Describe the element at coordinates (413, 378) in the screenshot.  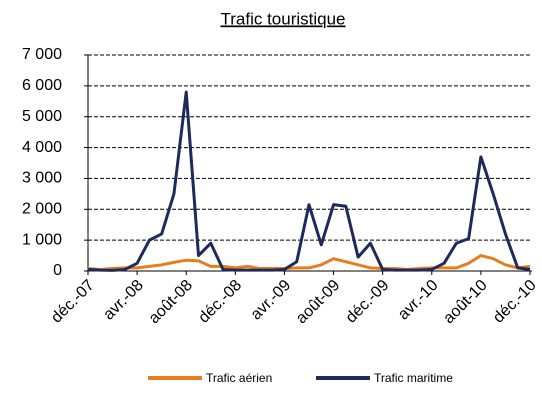
I see `legend-label: Trafic maritime` at that location.